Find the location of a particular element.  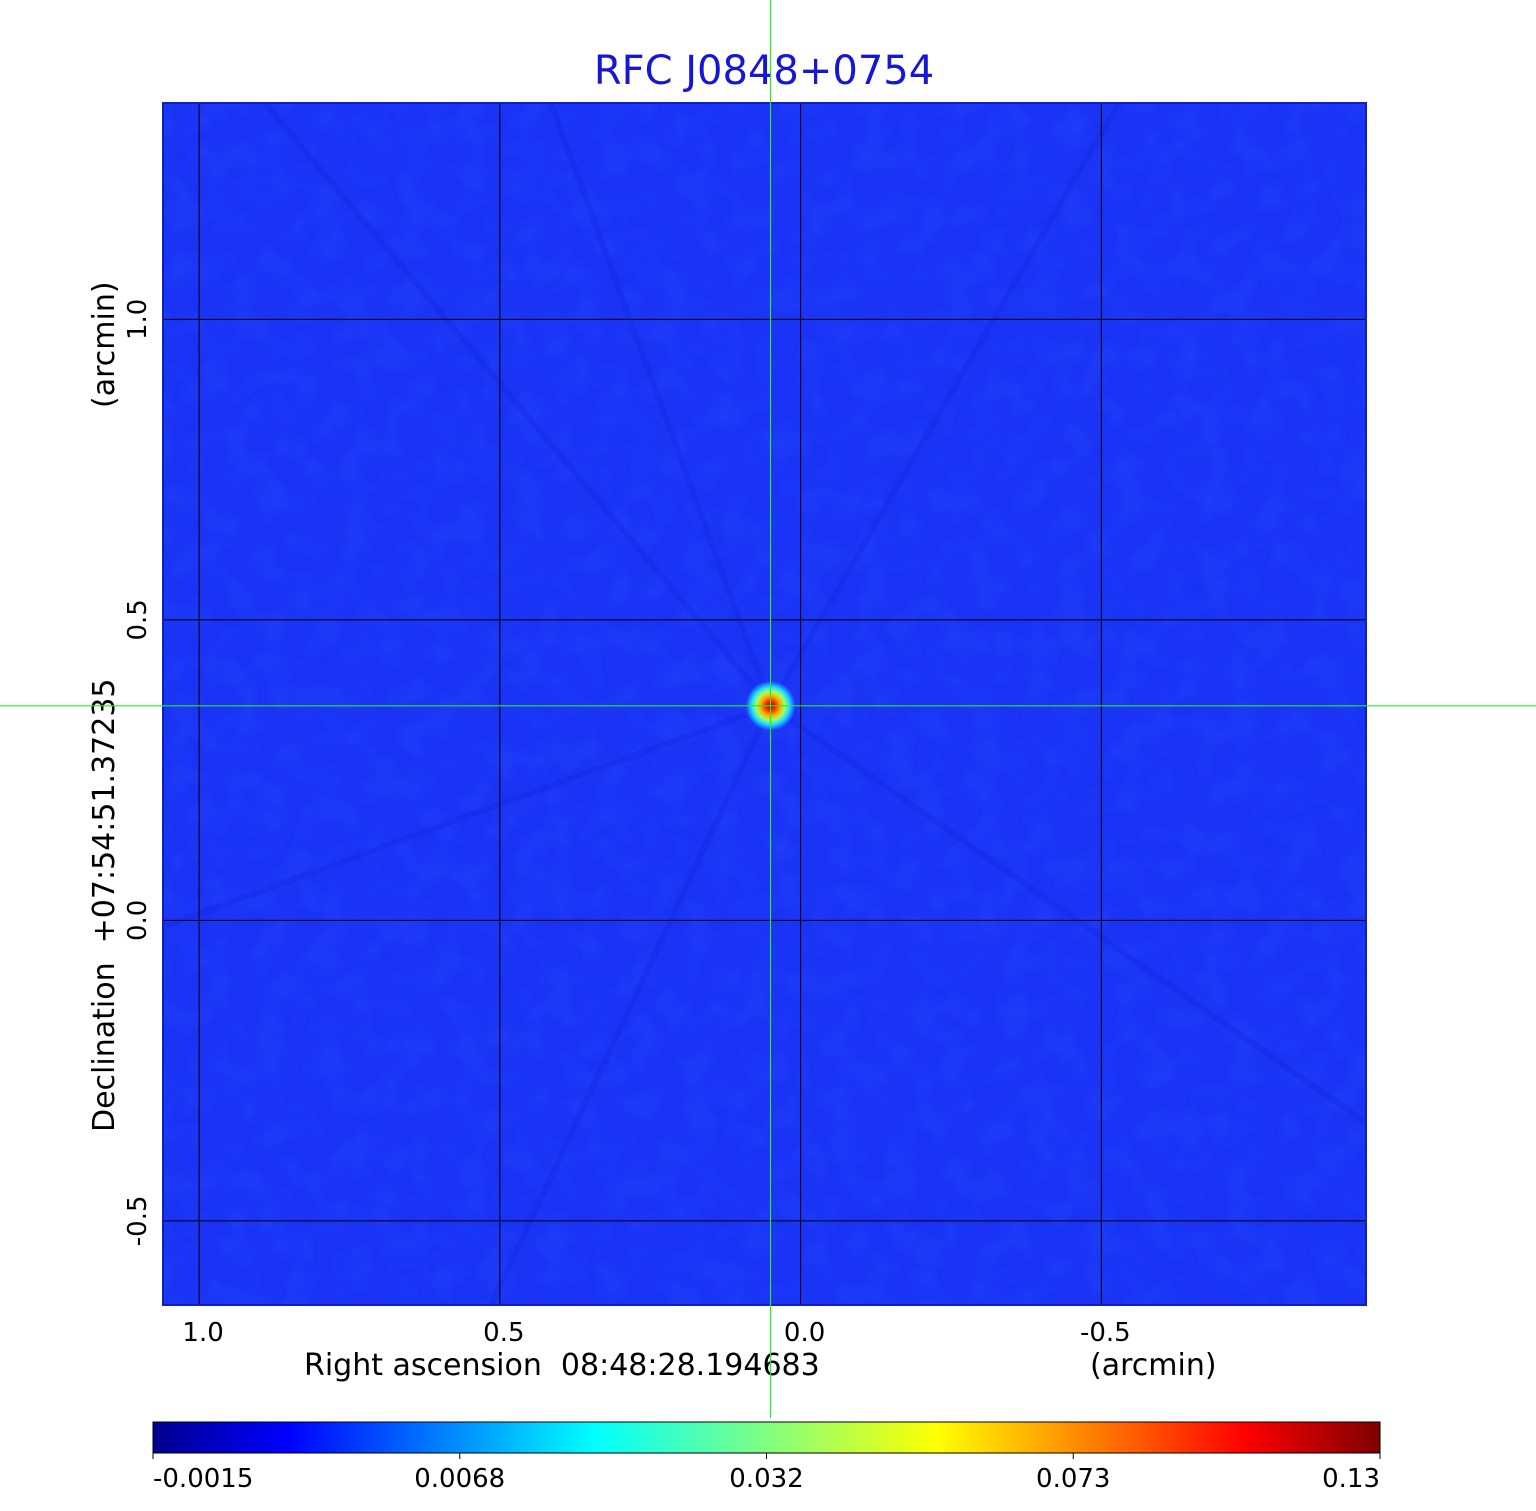

y-axis-unit: (arcmin) is located at coordinates (104, 344).